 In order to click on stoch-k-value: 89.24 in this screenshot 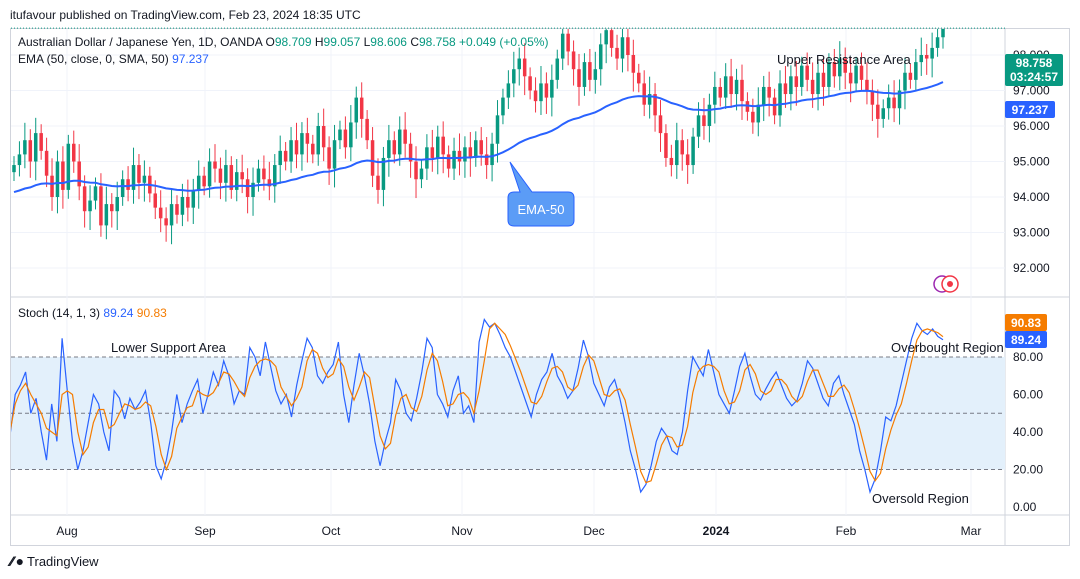, I will do `click(118, 313)`.